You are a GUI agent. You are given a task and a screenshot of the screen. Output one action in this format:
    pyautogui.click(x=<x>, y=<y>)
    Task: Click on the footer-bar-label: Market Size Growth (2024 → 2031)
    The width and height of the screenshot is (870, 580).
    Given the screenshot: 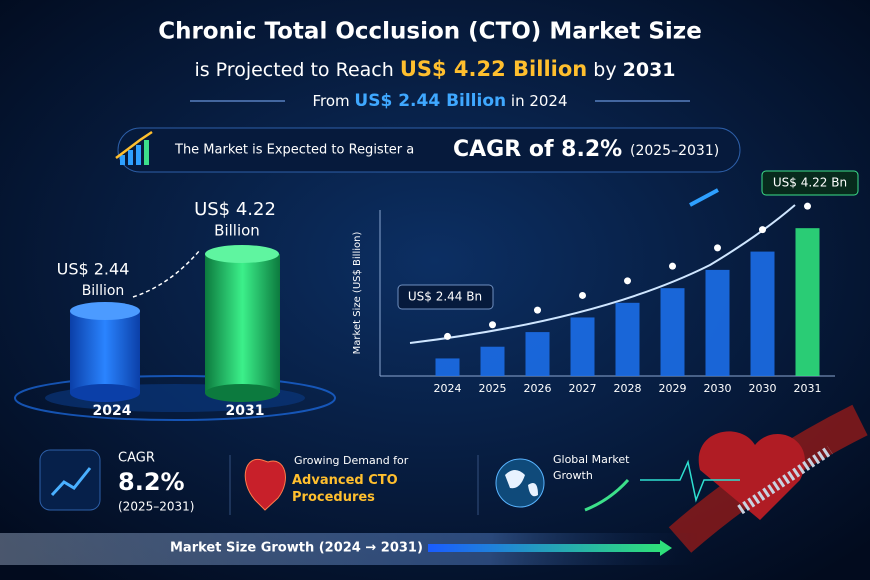 What is the action you would take?
    pyautogui.click(x=296, y=548)
    